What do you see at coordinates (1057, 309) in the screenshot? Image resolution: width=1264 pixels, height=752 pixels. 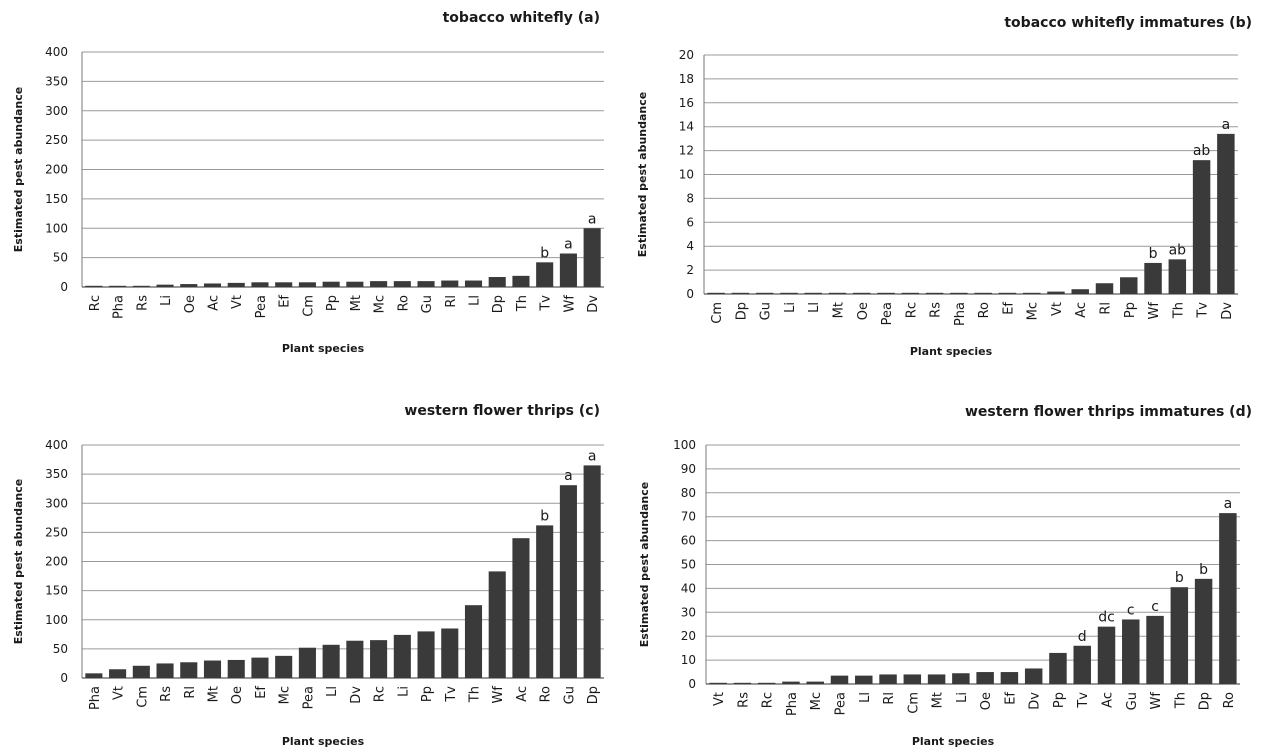 I see `category-label: Vt` at bounding box center [1057, 309].